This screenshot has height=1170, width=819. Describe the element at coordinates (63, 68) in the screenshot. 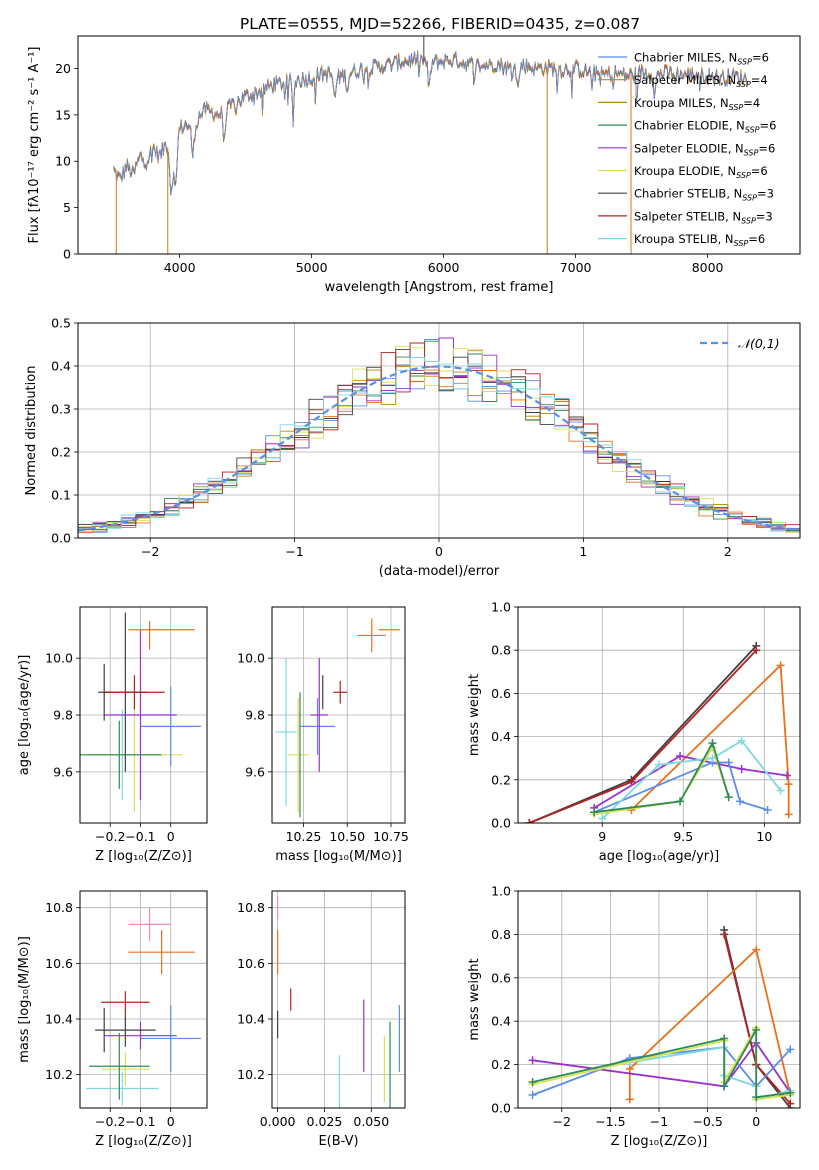

I see `y-tick-label: 20` at that location.